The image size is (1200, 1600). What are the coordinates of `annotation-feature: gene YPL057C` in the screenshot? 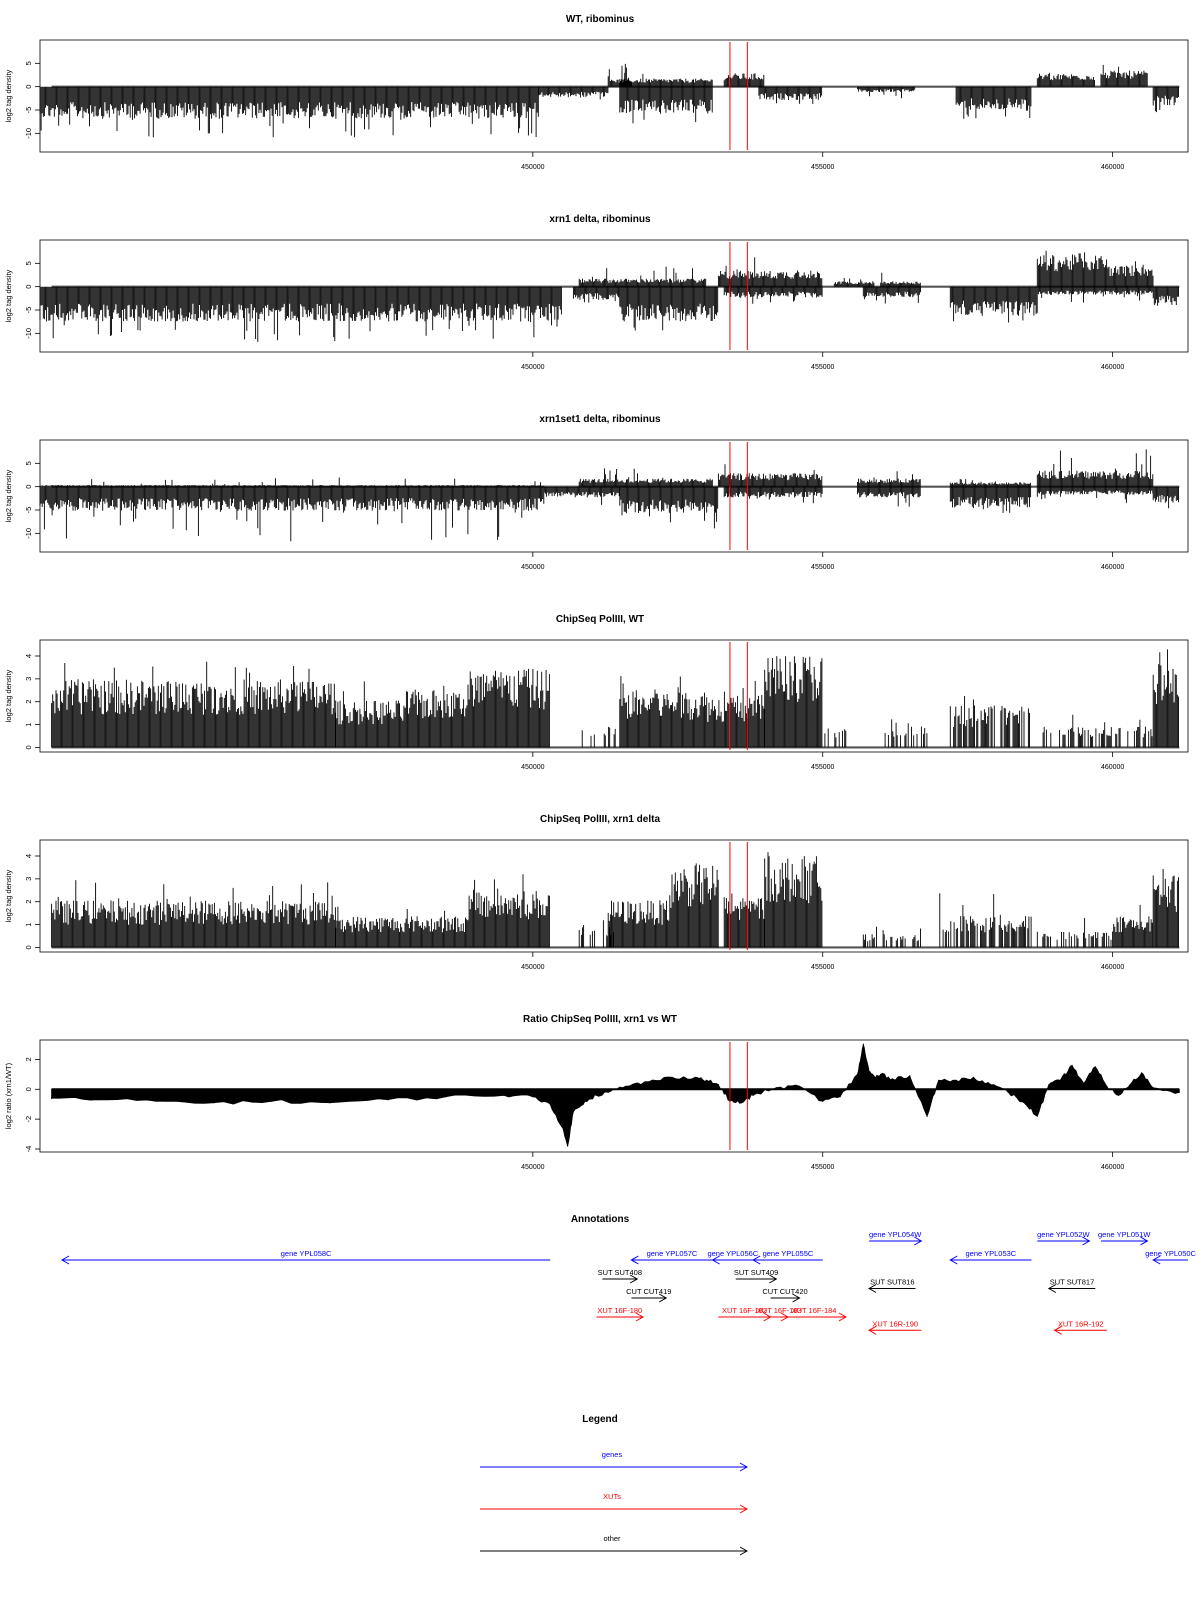 It's located at (671, 1257).